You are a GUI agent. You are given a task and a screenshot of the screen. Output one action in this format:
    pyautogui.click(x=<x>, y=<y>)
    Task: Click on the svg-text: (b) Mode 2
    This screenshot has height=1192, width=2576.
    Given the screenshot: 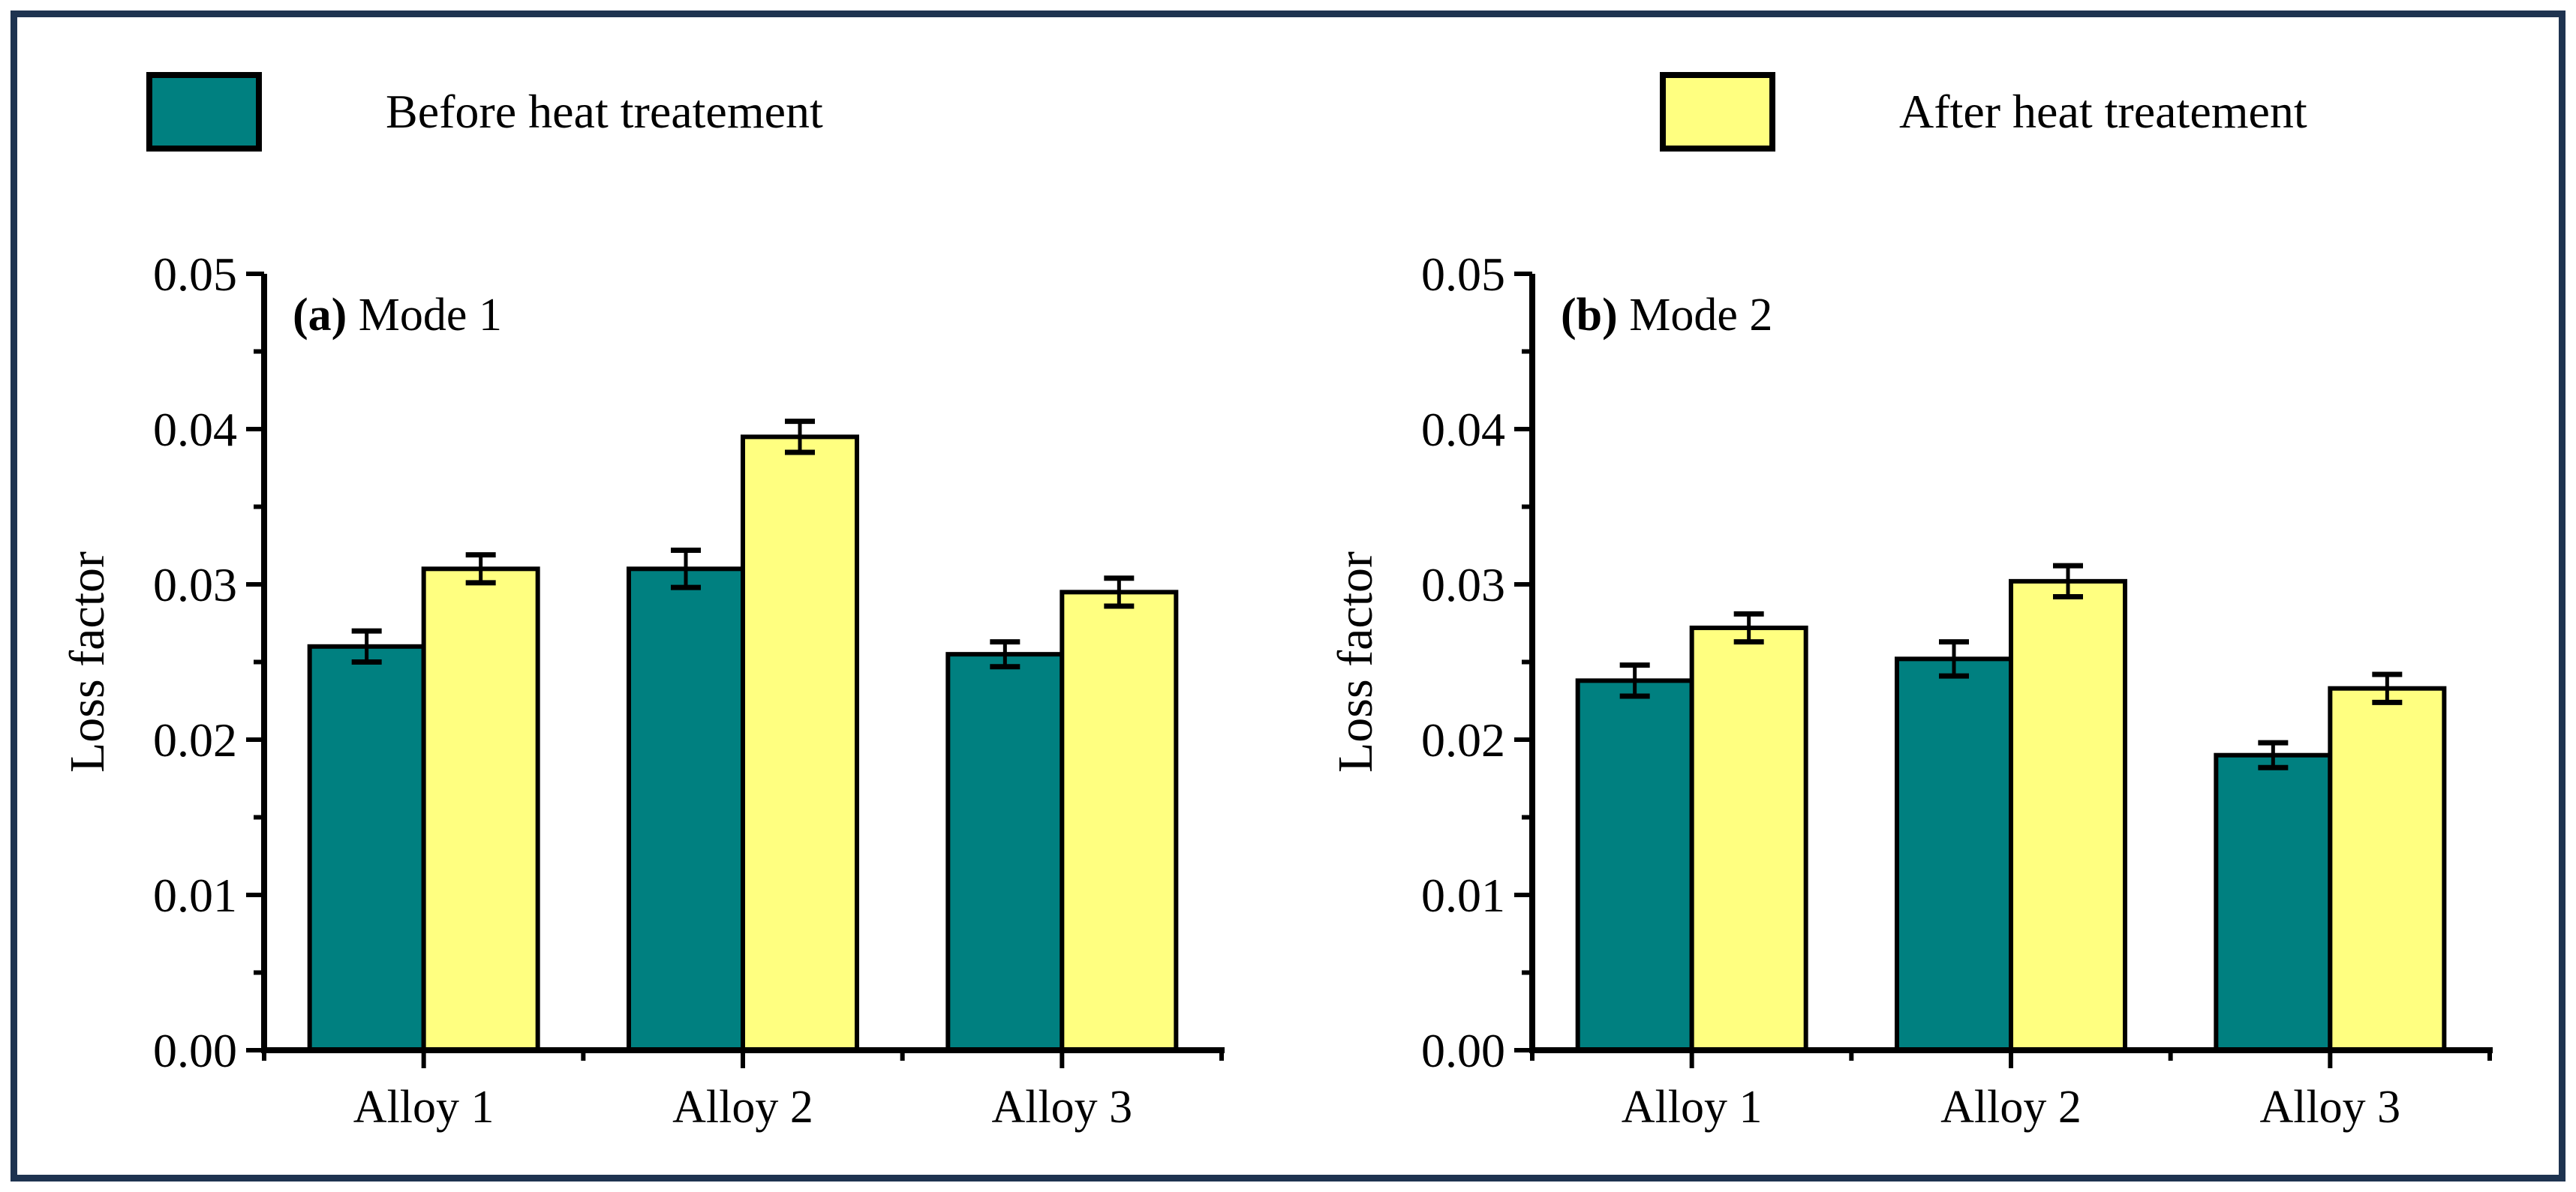 What is the action you would take?
    pyautogui.click(x=1666, y=315)
    